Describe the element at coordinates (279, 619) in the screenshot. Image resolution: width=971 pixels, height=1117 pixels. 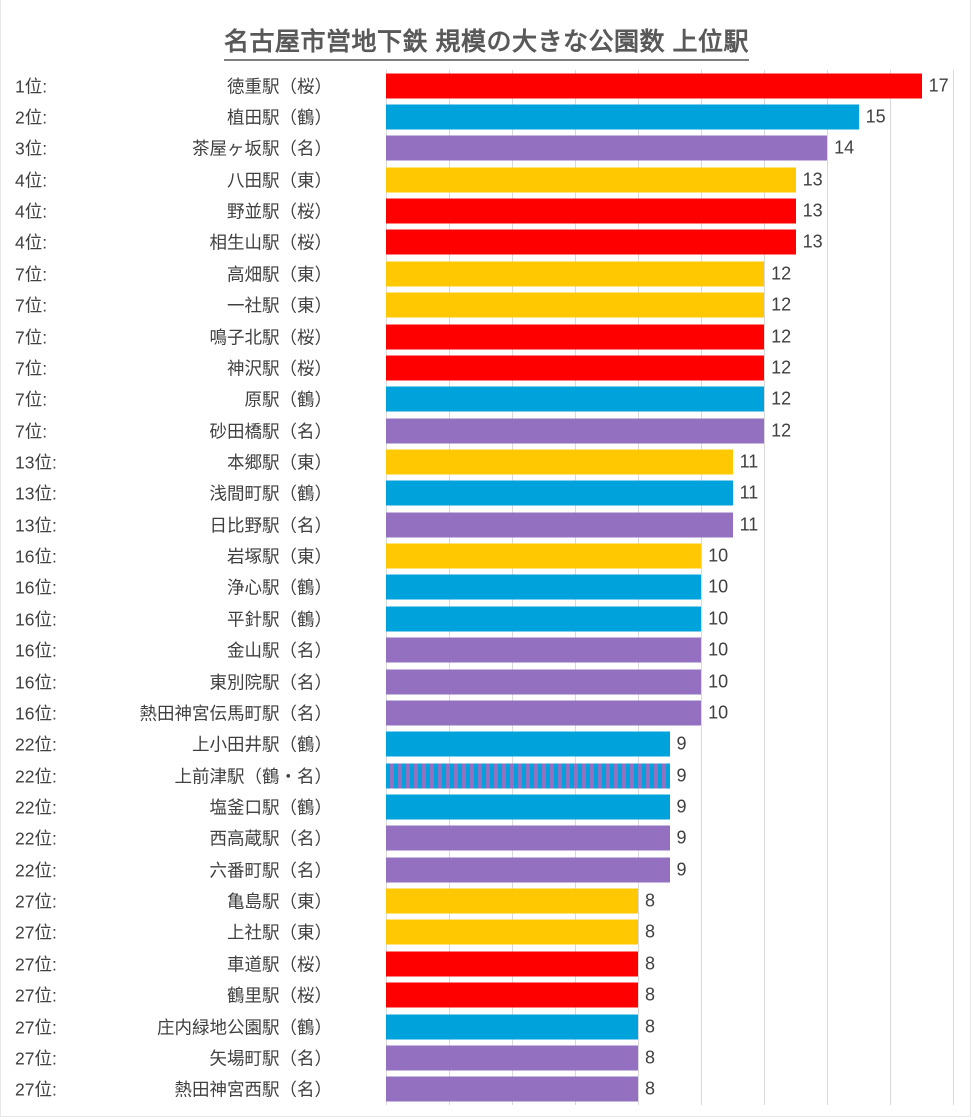
I see `row-category-label: 平針駅（鶴）` at that location.